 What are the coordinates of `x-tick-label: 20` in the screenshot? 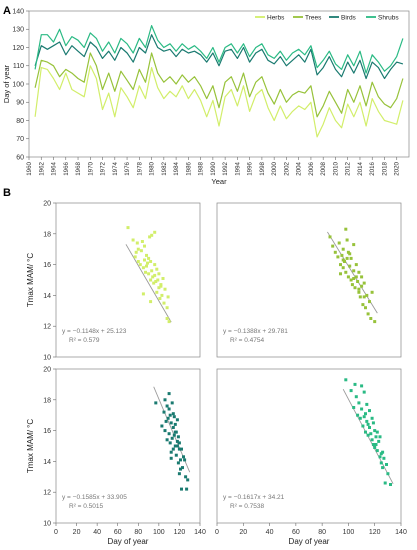 It's located at (243, 532).